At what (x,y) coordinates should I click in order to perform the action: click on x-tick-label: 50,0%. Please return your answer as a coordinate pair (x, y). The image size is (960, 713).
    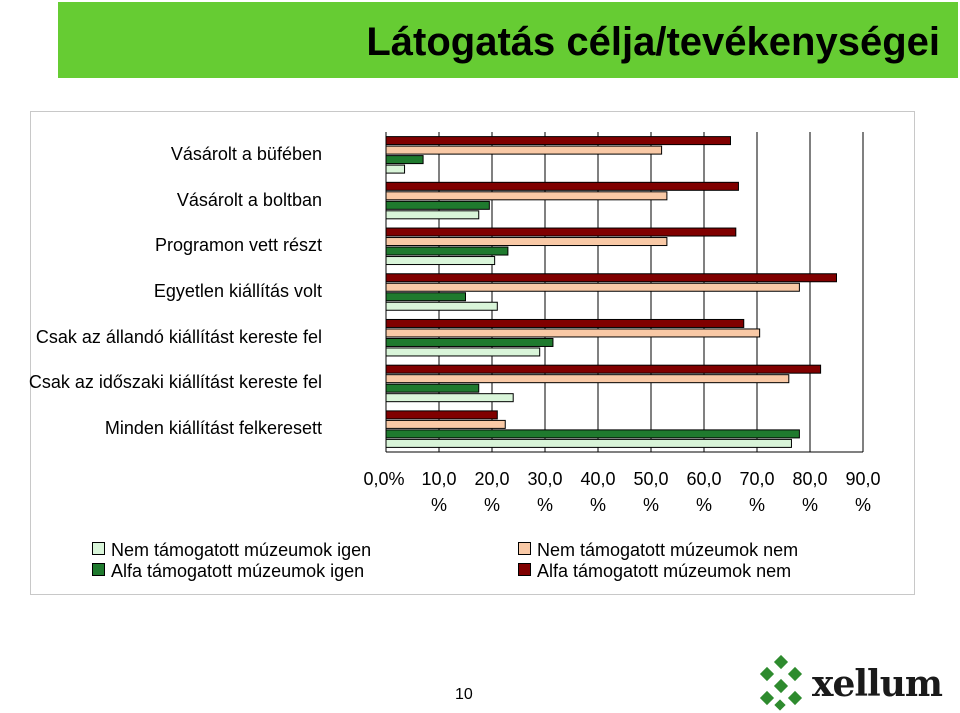
    Looking at the image, I should click on (651, 492).